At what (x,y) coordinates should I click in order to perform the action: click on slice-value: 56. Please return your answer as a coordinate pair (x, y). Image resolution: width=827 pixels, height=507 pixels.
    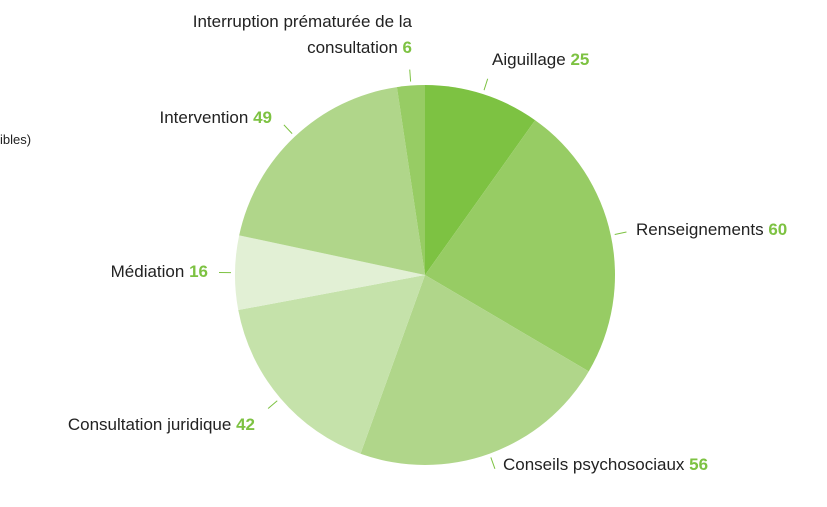
    Looking at the image, I should click on (699, 464).